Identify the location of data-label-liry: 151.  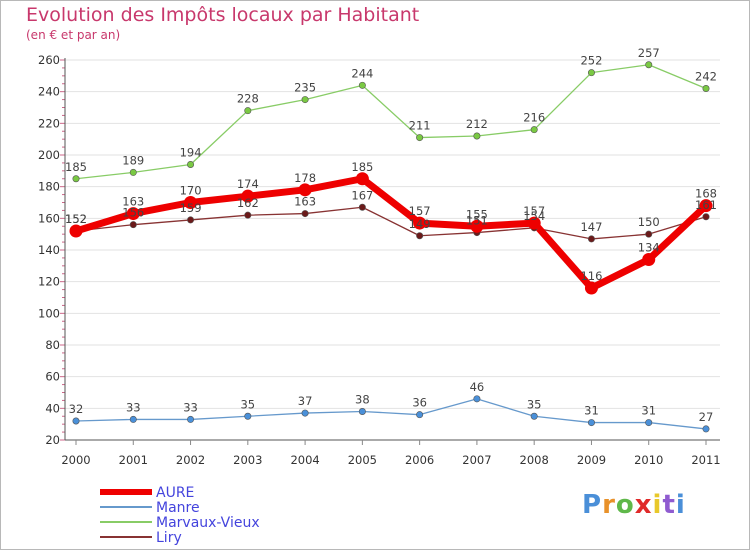
(477, 221).